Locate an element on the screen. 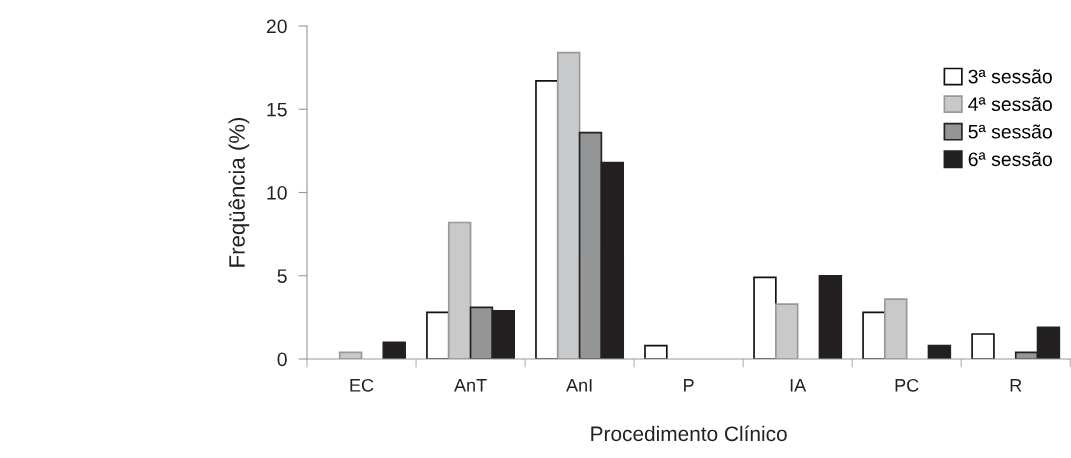 Image resolution: width=1071 pixels, height=458 pixels. x-tick-label: AnI is located at coordinates (579, 385).